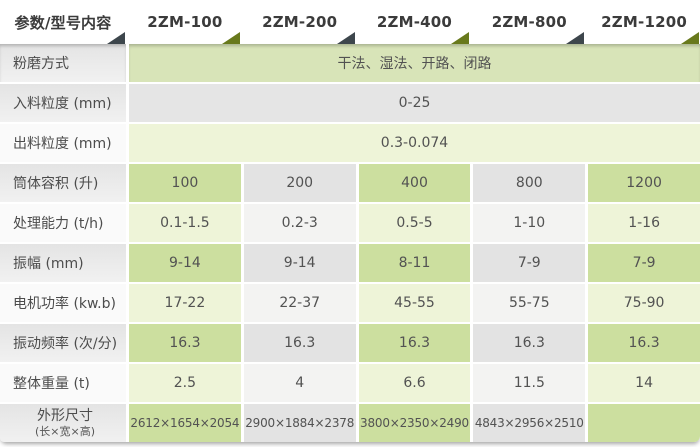 Image resolution: width=700 pixels, height=447 pixels. What do you see at coordinates (529, 423) in the screenshot?
I see `cell: 4843×2956×2510` at bounding box center [529, 423].